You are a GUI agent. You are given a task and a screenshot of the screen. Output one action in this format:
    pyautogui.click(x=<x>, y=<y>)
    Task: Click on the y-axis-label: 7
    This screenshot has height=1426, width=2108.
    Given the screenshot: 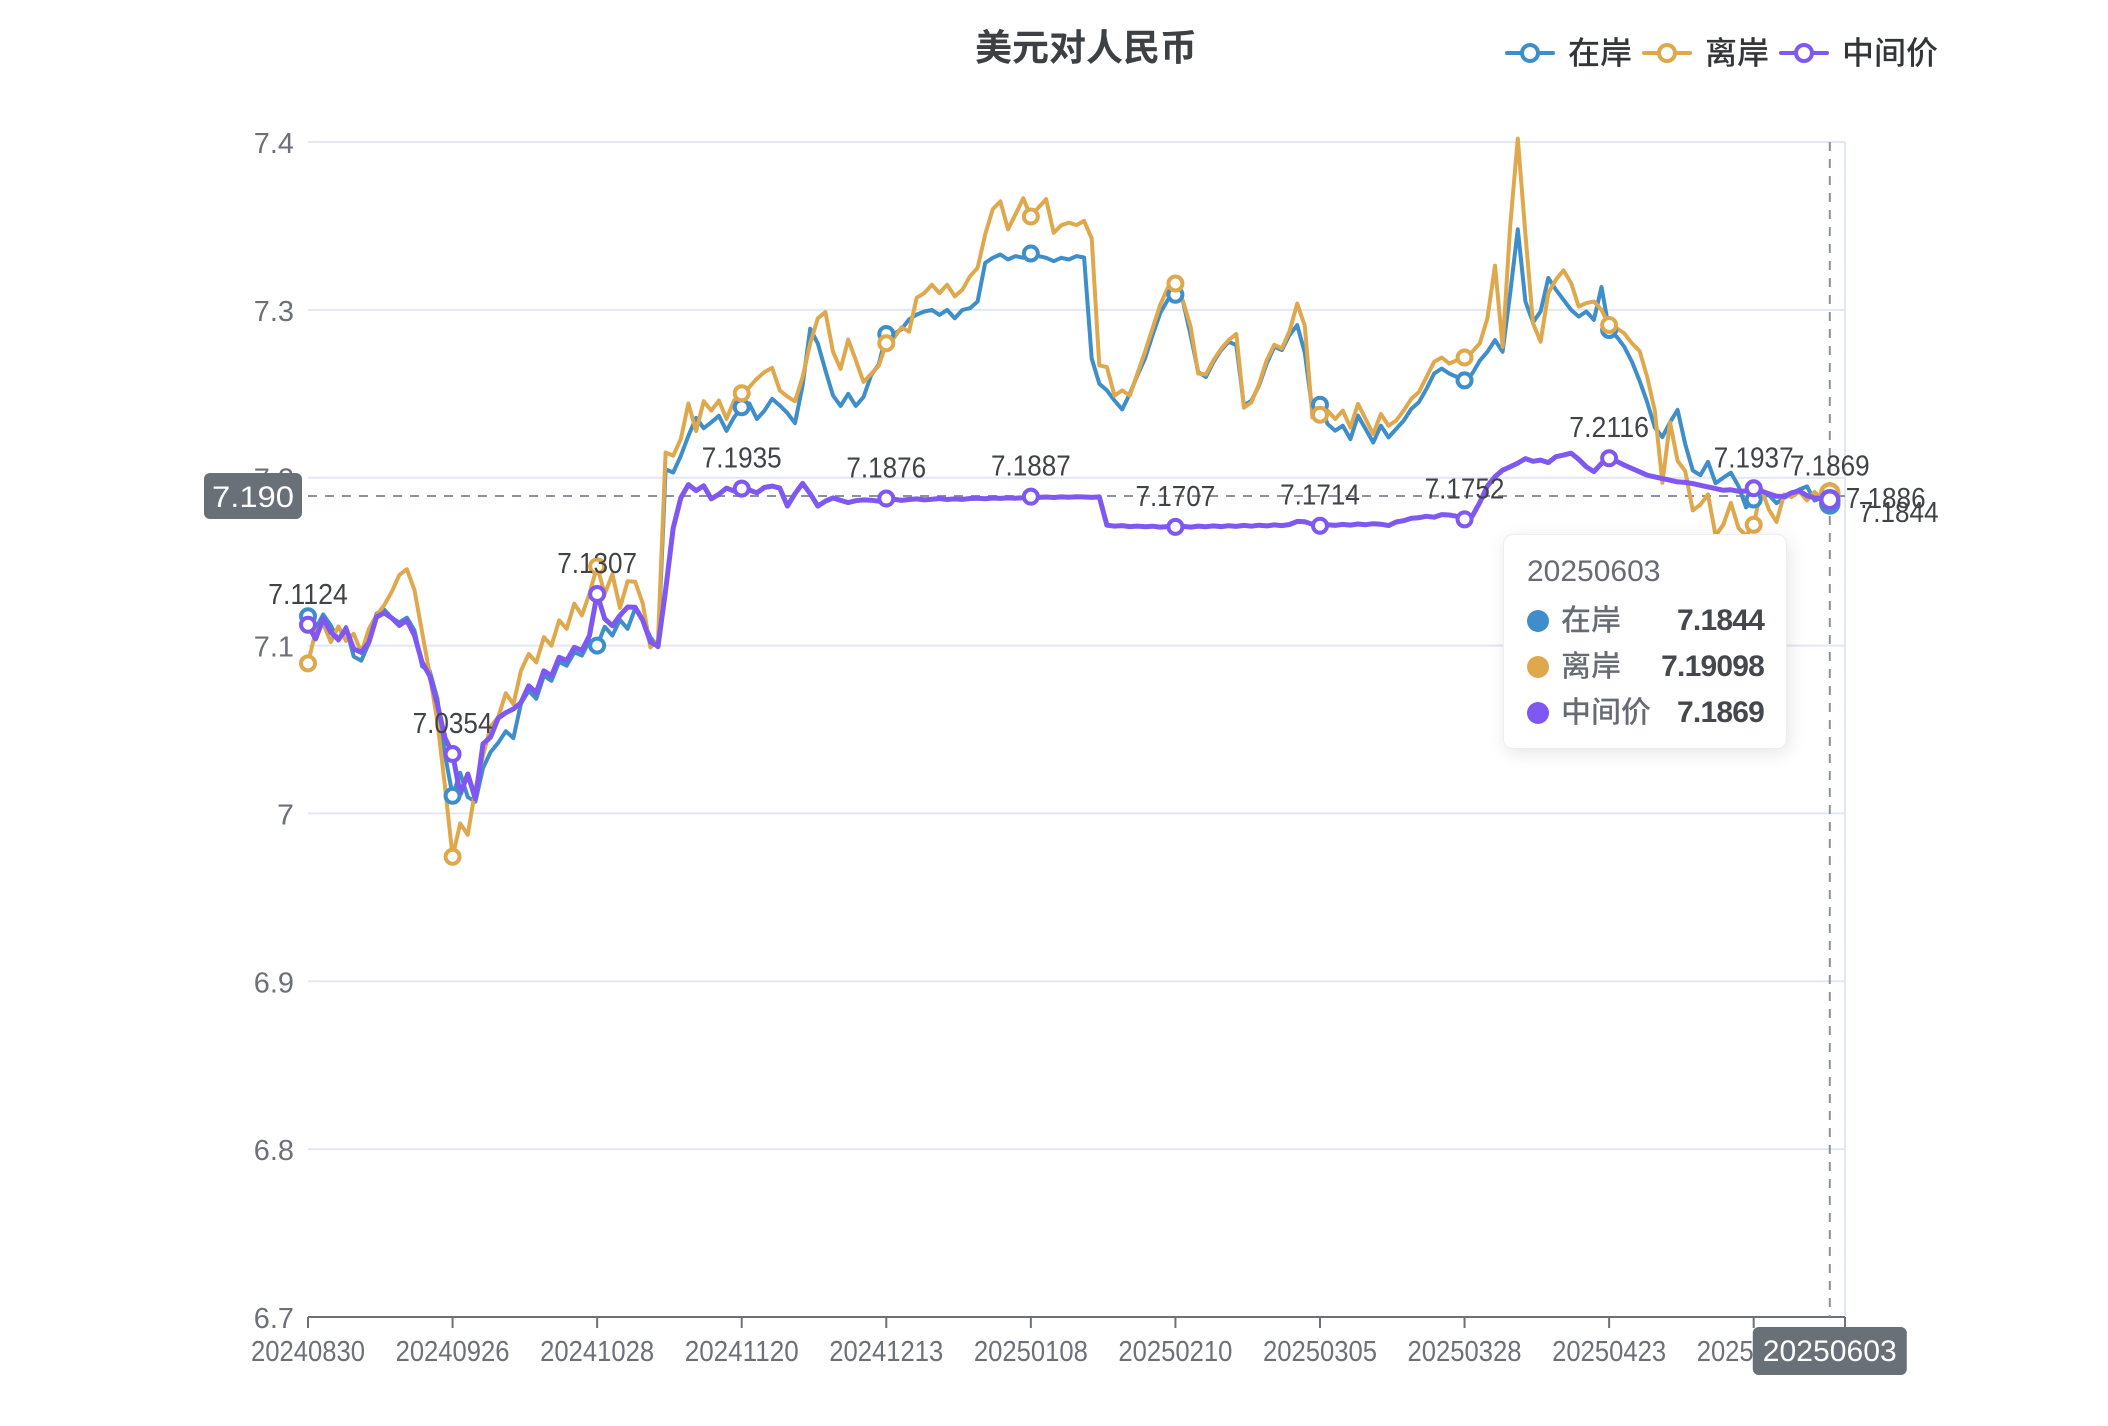 What is the action you would take?
    pyautogui.click(x=285, y=815)
    